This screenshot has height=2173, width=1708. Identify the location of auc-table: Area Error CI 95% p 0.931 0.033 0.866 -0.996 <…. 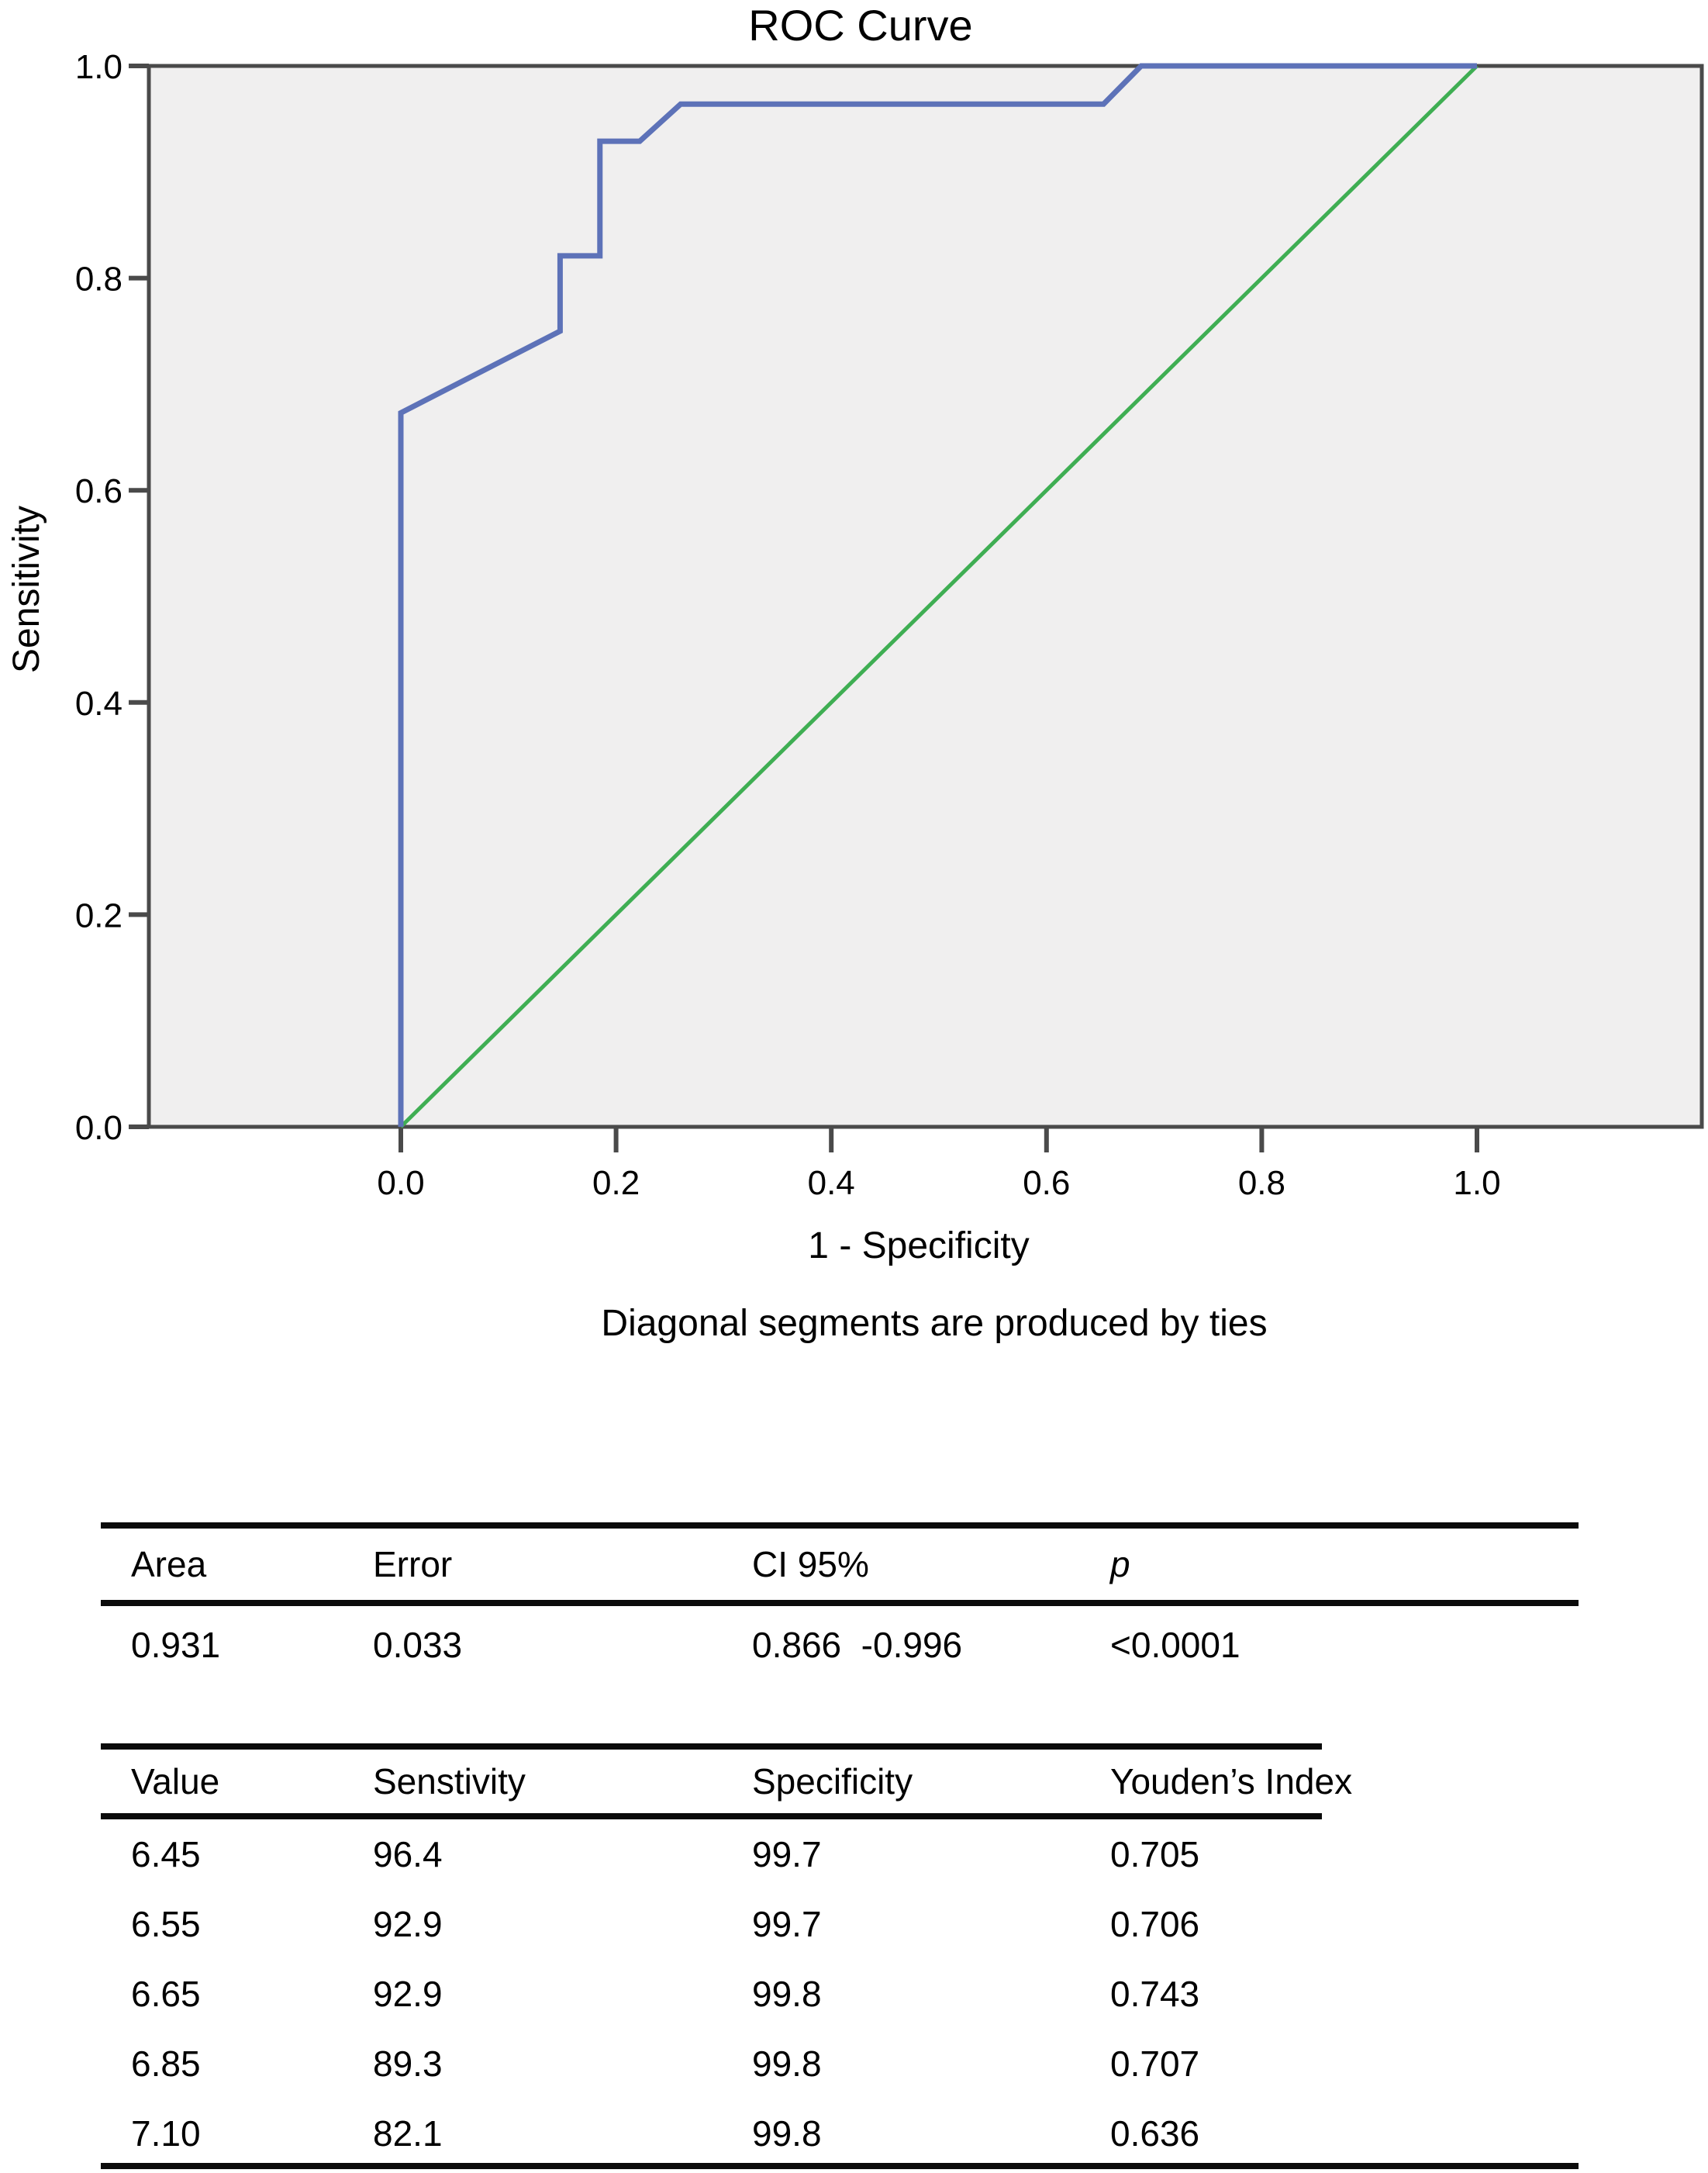
(840, 1603).